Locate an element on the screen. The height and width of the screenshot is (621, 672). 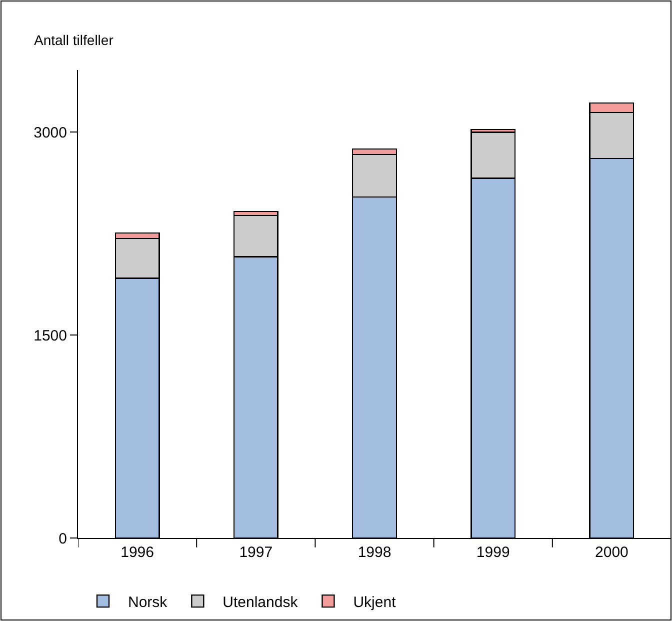
y-tick-label: 3000 is located at coordinates (50, 133).